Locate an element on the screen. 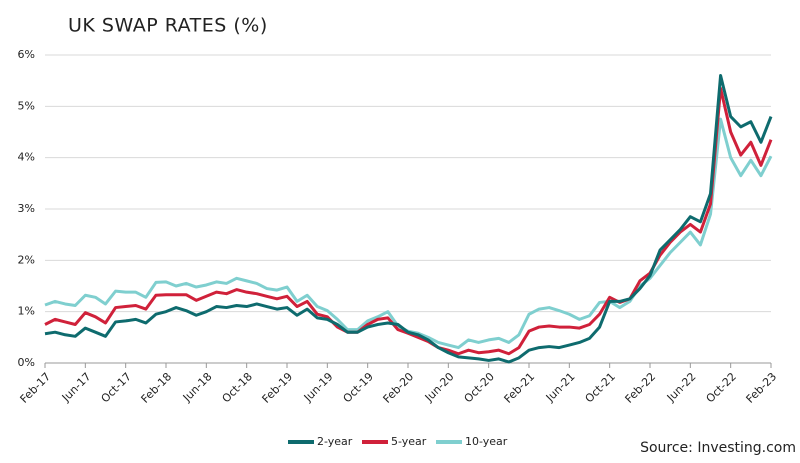 Image resolution: width=800 pixels, height=463 pixels. x-tick-label: Feb-19 is located at coordinates (278, 388).